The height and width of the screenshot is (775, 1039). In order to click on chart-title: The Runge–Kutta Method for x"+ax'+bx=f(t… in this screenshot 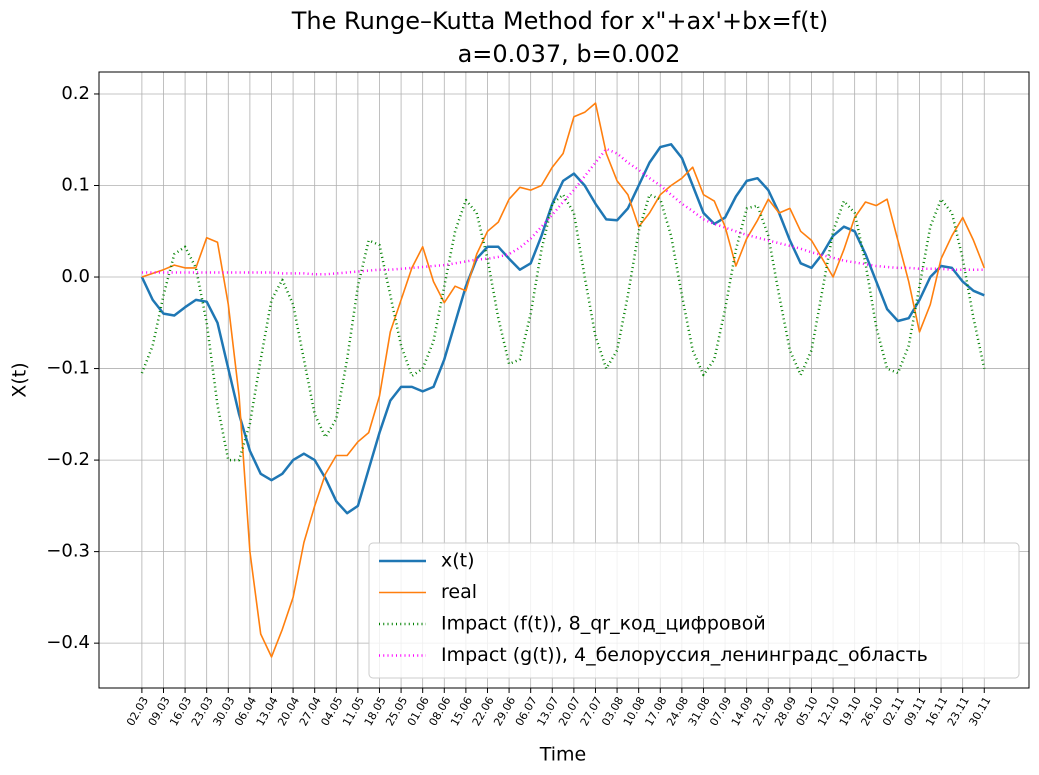, I will do `click(560, 21)`.